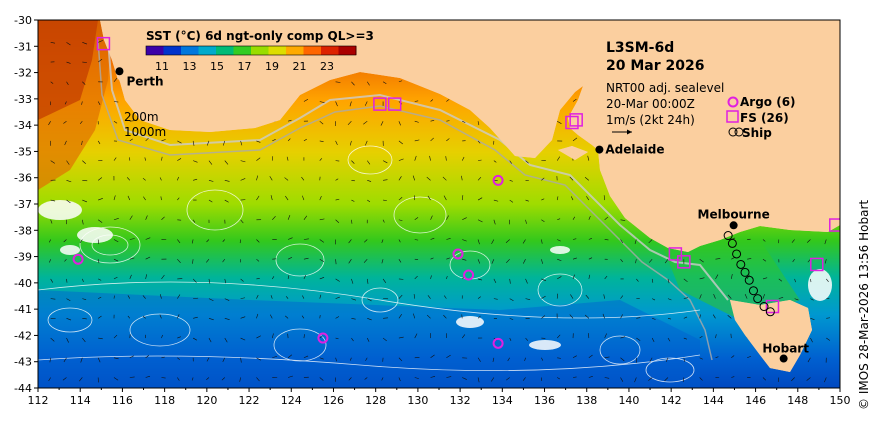  I want to click on colorbar-swatch, so click(277, 50).